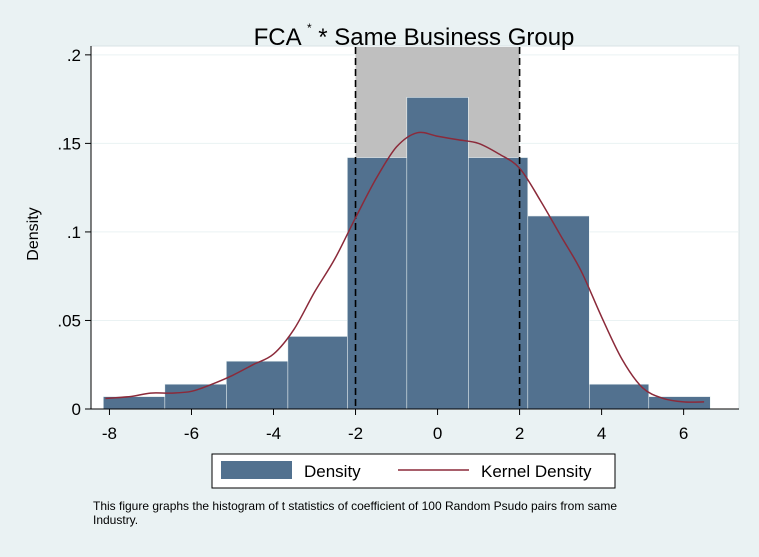 This screenshot has width=759, height=557. I want to click on chart-title-main: FCA, so click(278, 37).